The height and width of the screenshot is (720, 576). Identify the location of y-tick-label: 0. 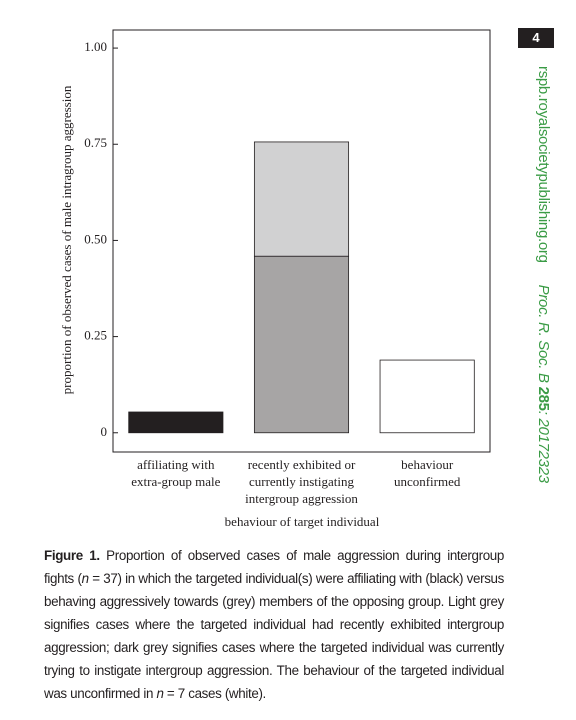
(104, 431).